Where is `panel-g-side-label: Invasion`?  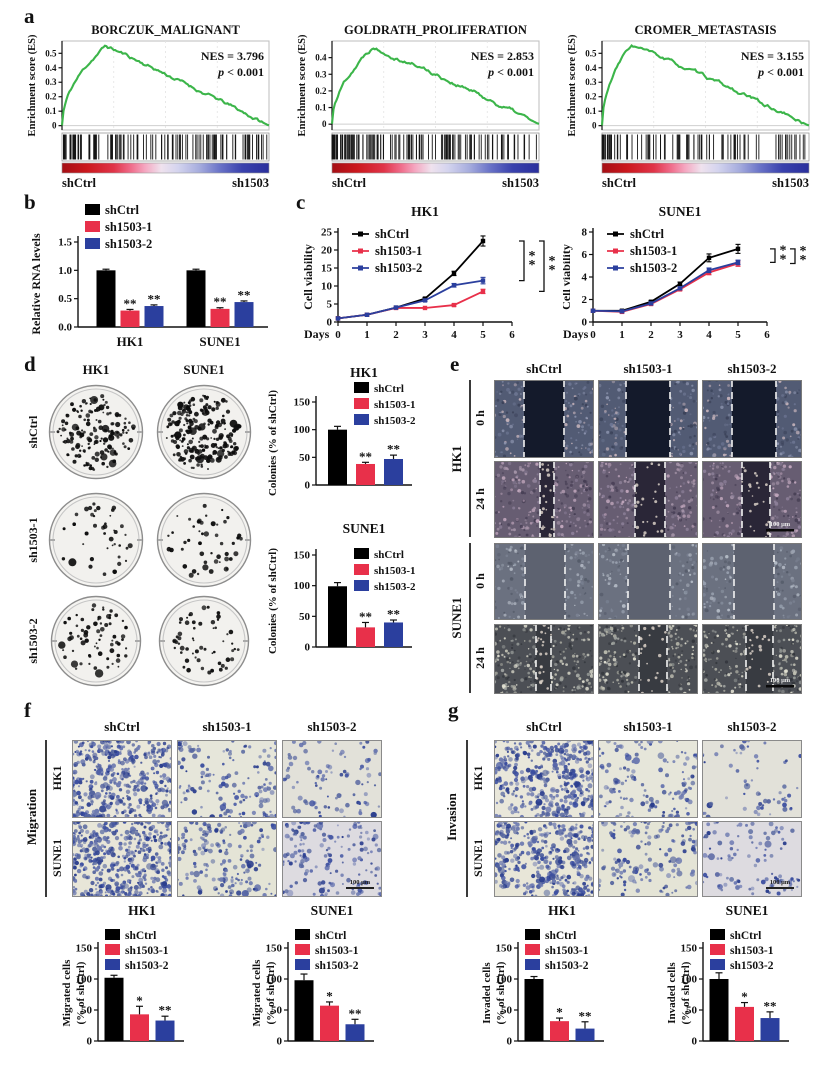
panel-g-side-label: Invasion is located at coordinates (451, 817).